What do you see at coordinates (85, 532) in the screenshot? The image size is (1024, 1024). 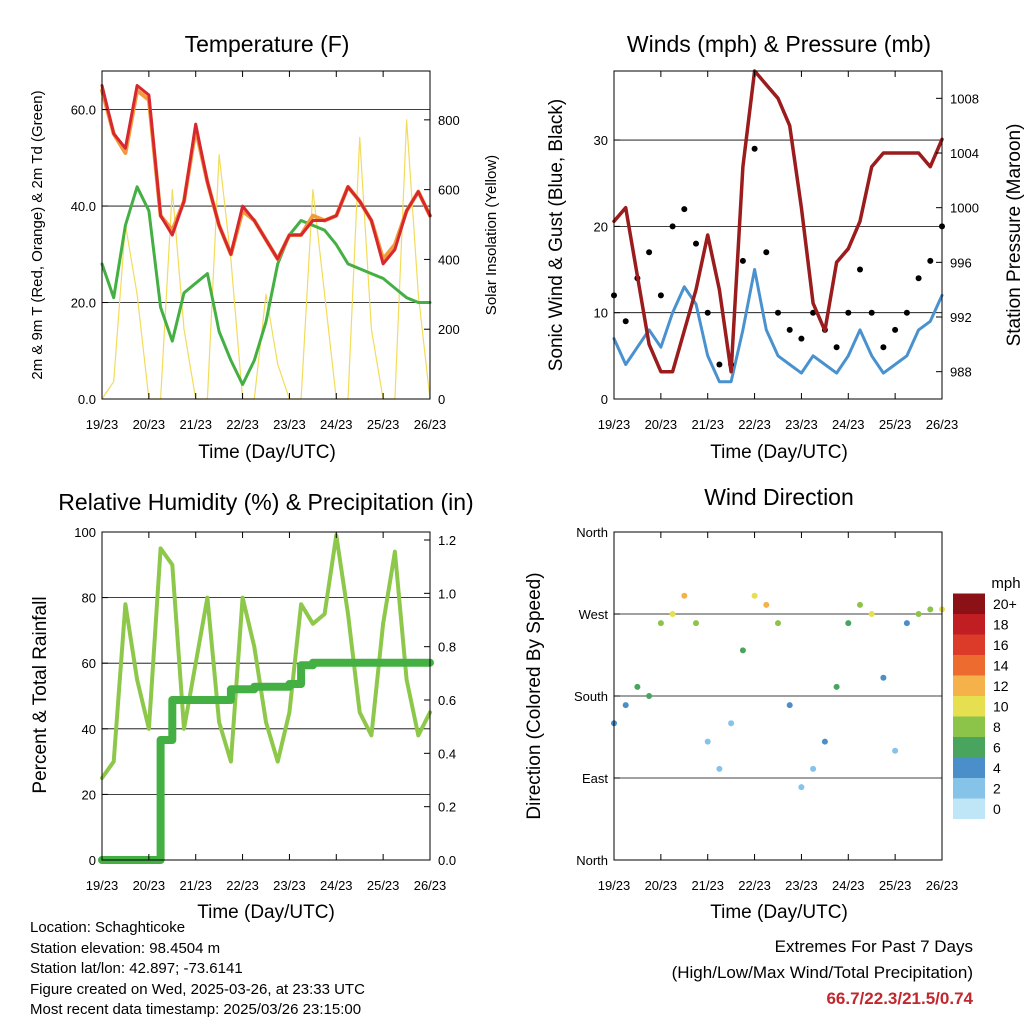 I see `y-tick-label: 100` at bounding box center [85, 532].